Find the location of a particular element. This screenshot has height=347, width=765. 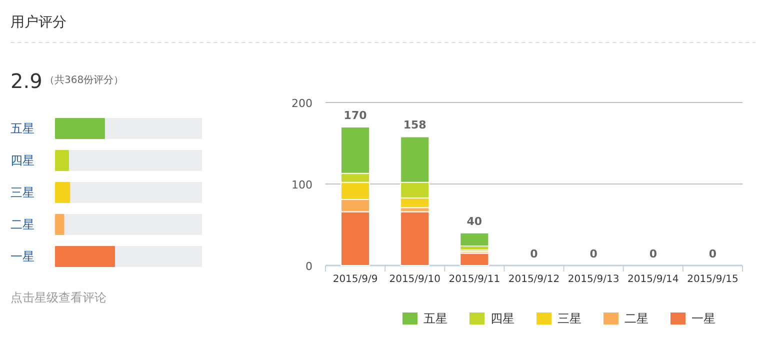

x-tick-label: 2015/9/11 is located at coordinates (474, 279).